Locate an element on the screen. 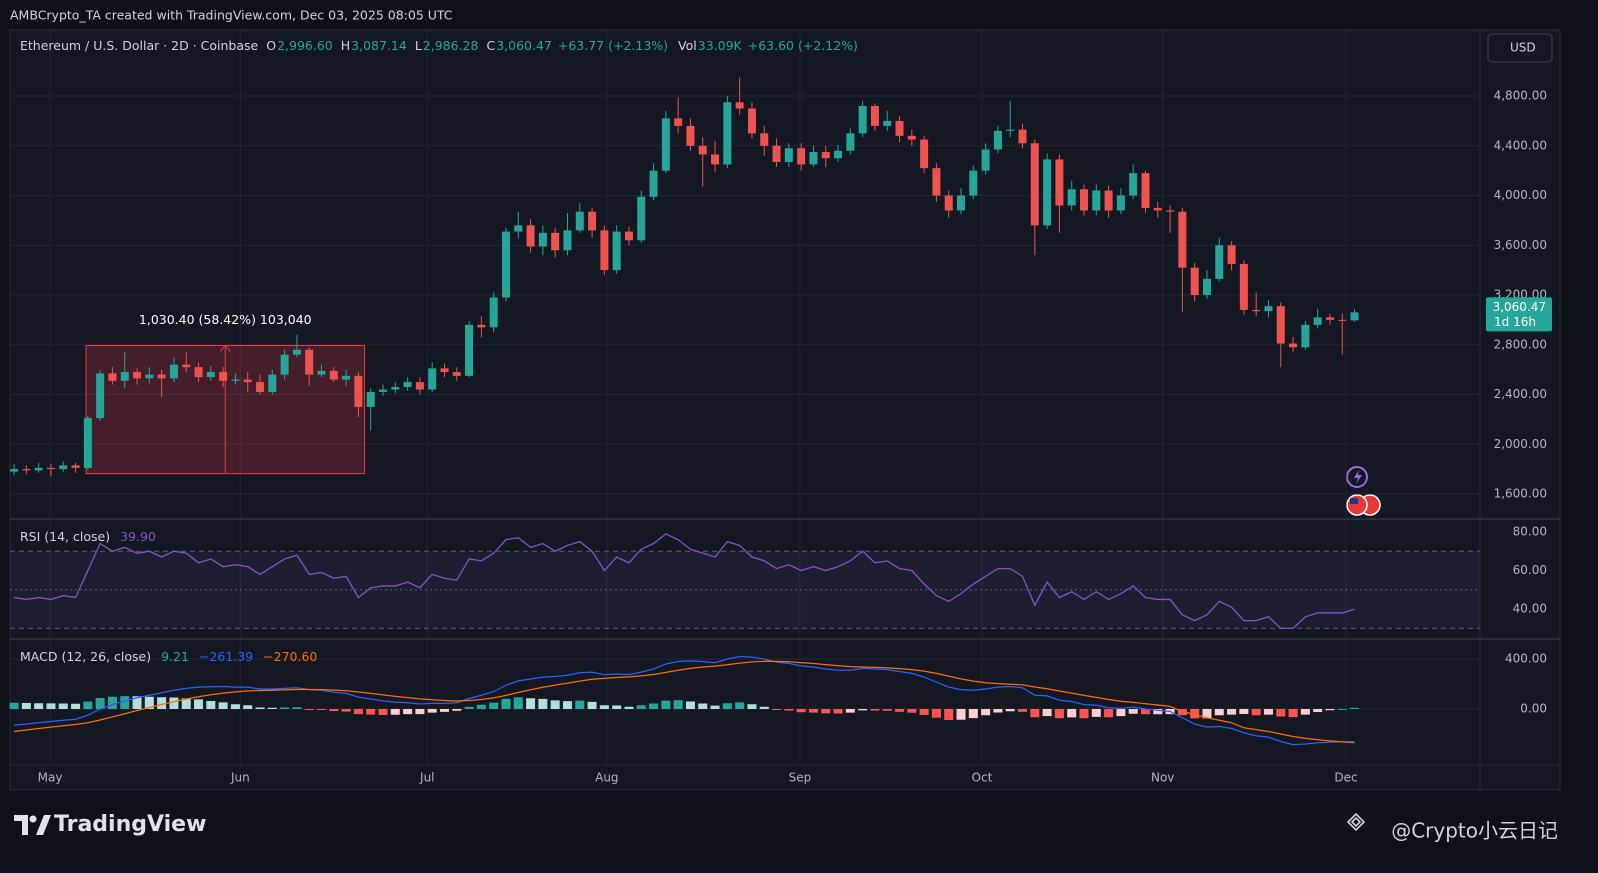  flag-canton is located at coordinates (1354, 501).